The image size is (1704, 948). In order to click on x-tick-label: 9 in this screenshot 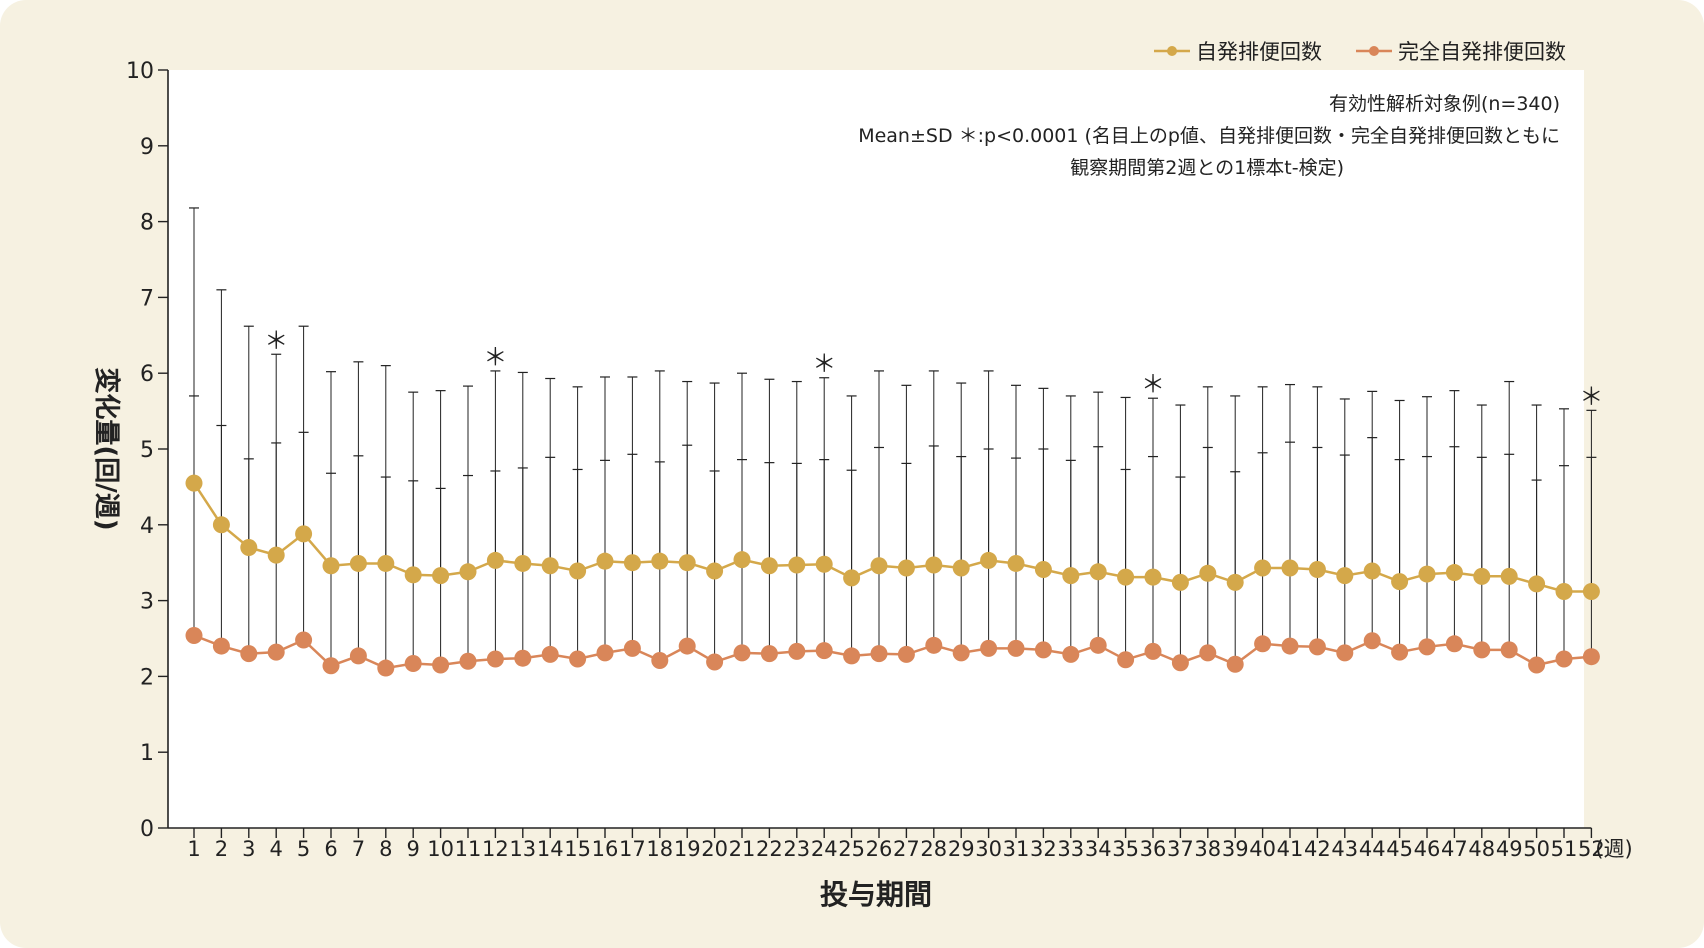, I will do `click(413, 849)`.